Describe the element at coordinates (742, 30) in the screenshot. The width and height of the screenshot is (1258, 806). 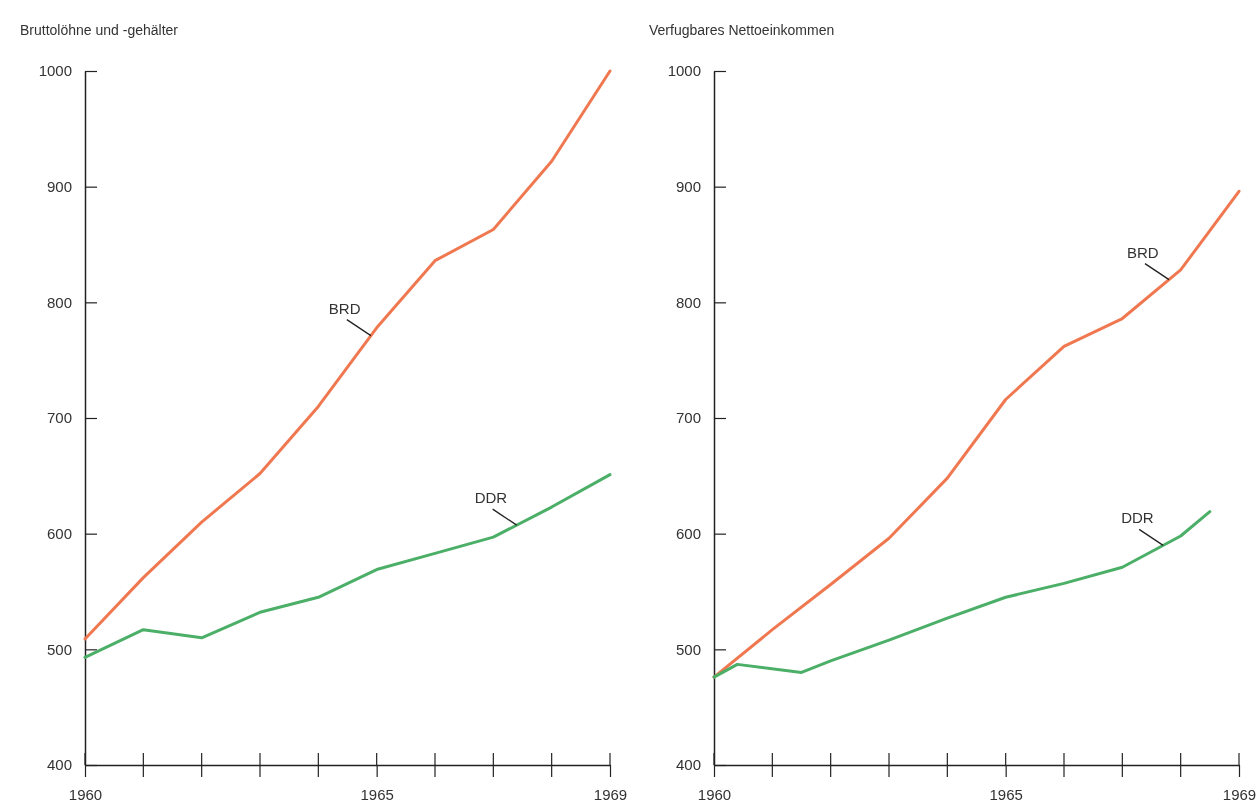
I see `chart-title: Verfugbares Nettoeinkommen` at that location.